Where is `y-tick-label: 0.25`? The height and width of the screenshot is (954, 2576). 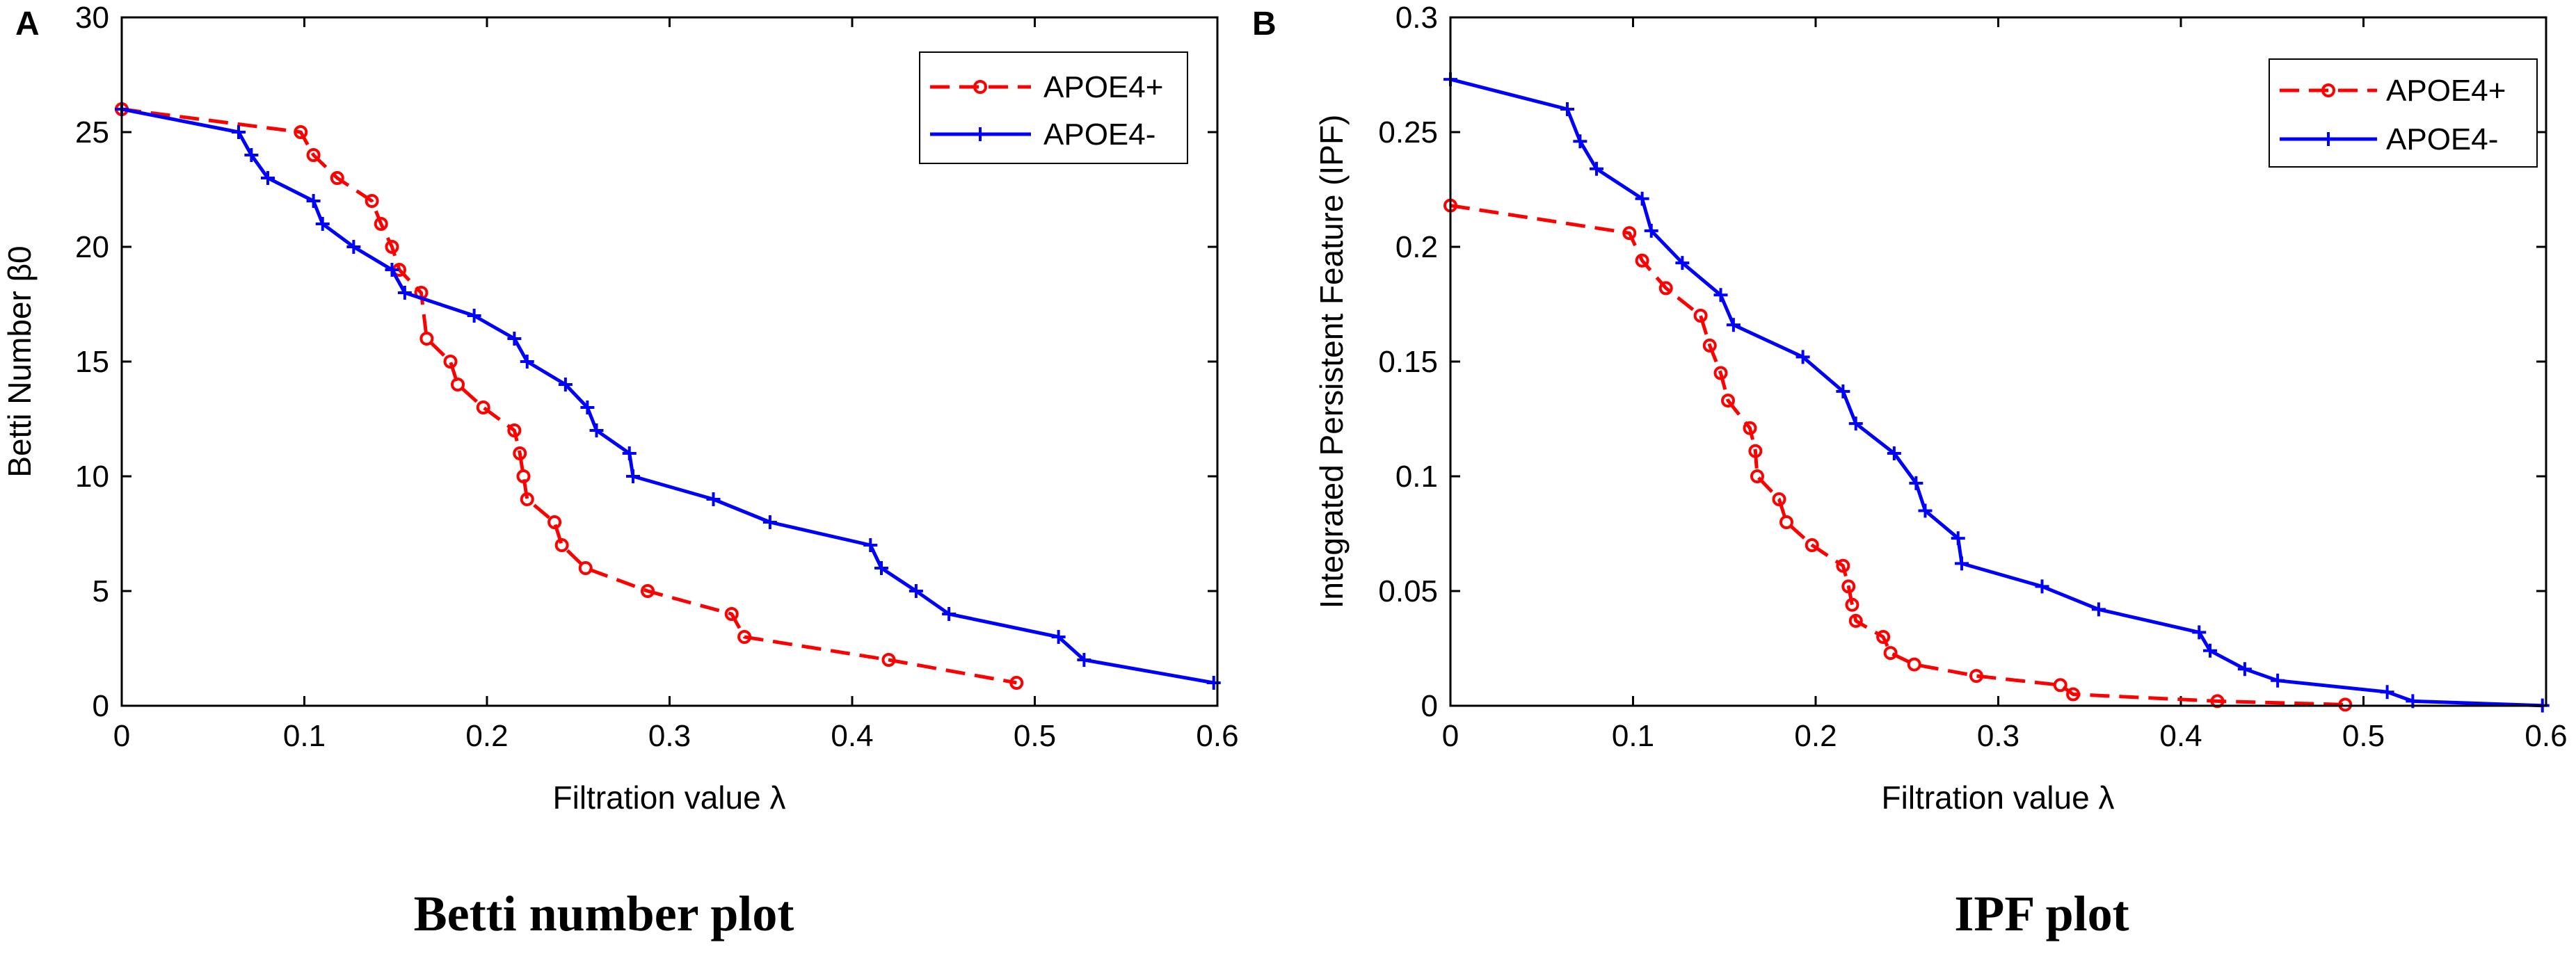
y-tick-label: 0.25 is located at coordinates (1408, 132).